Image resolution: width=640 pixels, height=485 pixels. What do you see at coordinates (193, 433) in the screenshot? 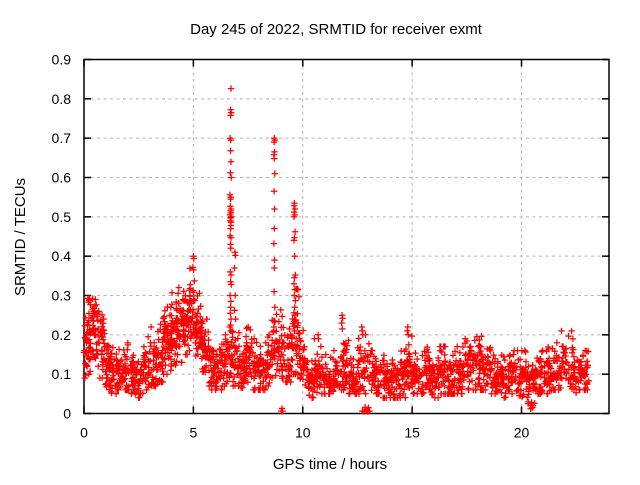
I see `x-tick-label: 5` at bounding box center [193, 433].